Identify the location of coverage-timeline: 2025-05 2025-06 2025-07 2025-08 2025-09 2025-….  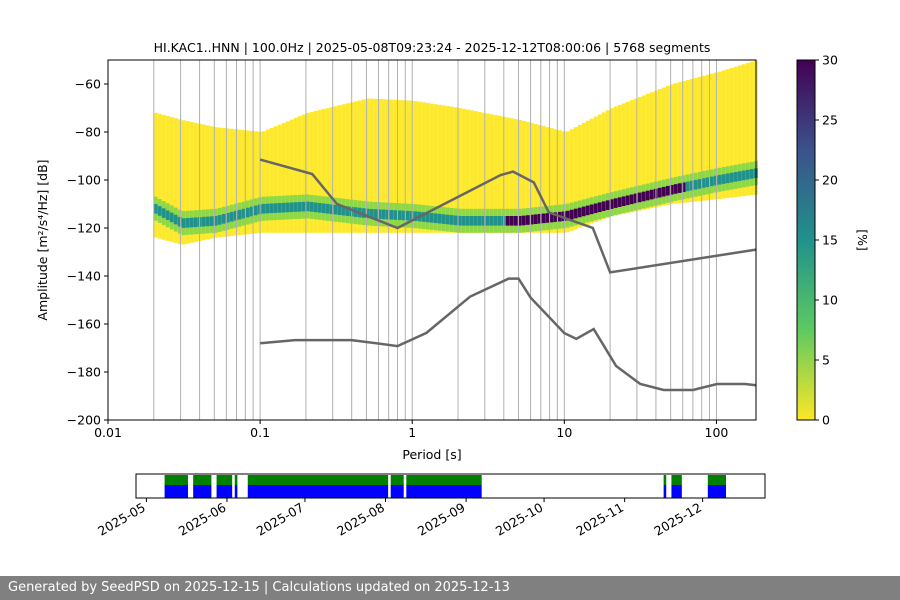
(430, 506).